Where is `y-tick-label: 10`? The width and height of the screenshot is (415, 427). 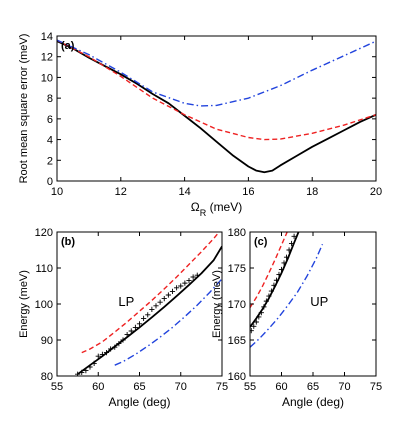 y-tick-label: 10 is located at coordinates (47, 78).